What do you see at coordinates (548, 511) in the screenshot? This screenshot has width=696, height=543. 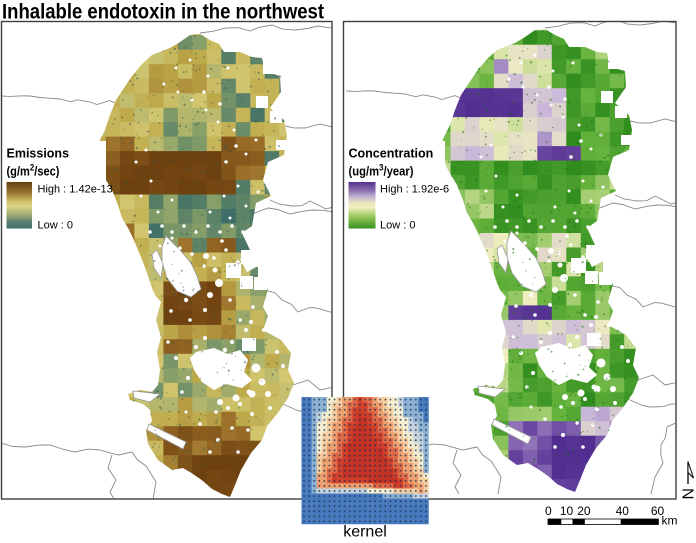 I see `svg-text: 0` at bounding box center [548, 511].